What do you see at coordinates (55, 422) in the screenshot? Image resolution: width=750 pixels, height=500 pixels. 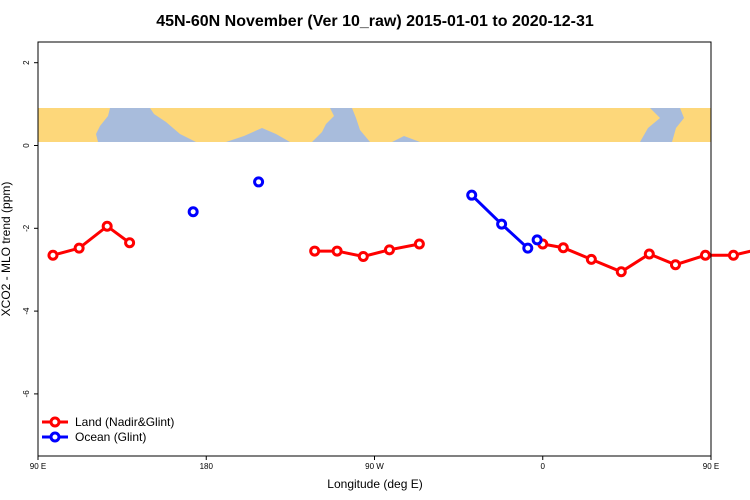 I see `legend-marker-land` at bounding box center [55, 422].